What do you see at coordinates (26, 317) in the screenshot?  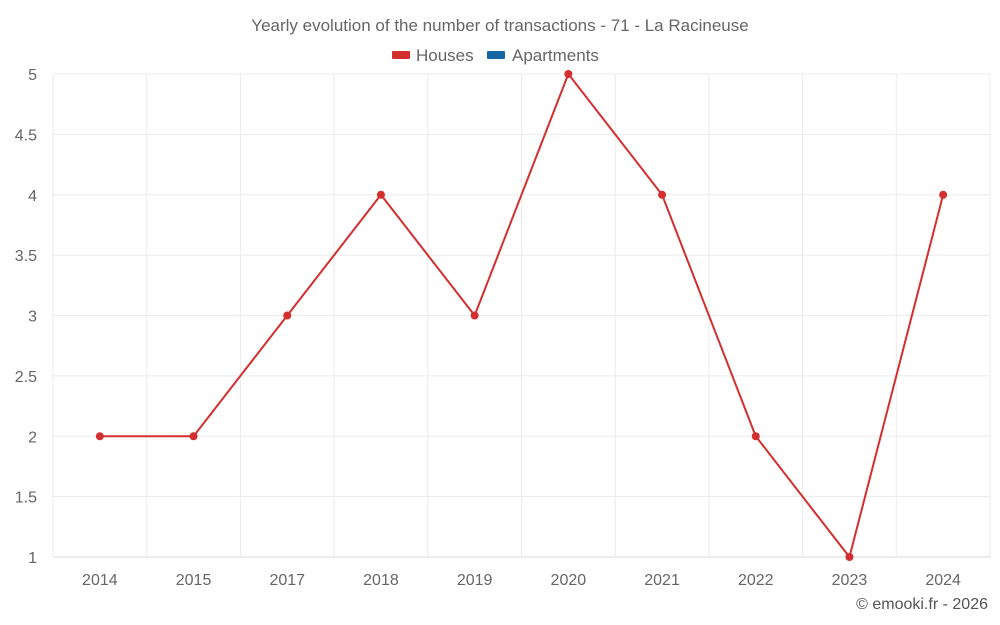 I see `y-axis: 1 1.5 2 2.5 3 3.5 4 4.5 5` at bounding box center [26, 317].